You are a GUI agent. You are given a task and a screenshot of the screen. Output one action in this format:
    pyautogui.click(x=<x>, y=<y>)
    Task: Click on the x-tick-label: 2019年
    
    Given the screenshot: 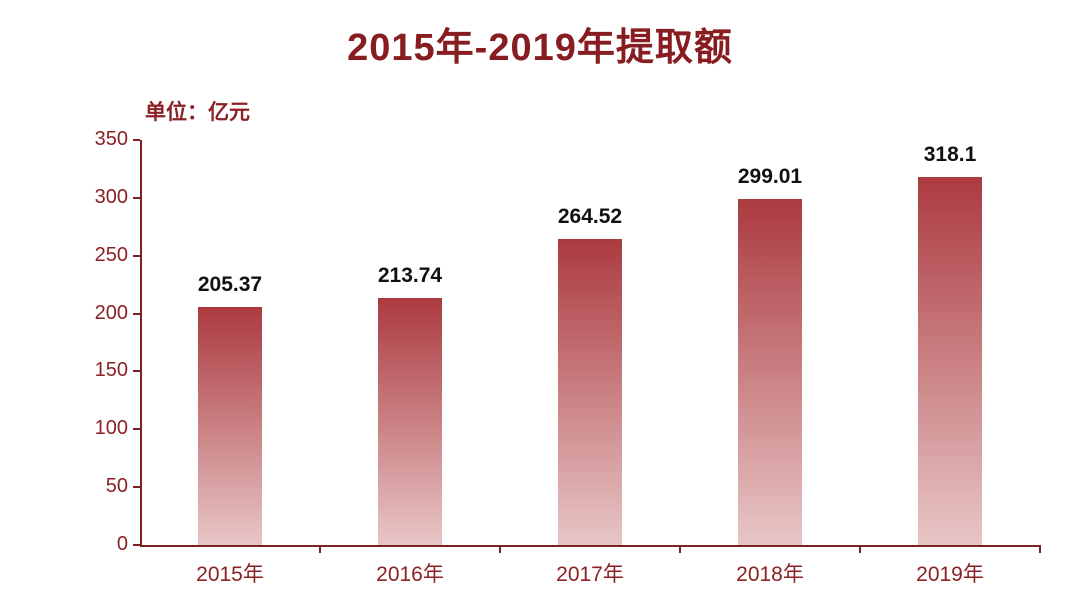 What is the action you would take?
    pyautogui.click(x=950, y=574)
    